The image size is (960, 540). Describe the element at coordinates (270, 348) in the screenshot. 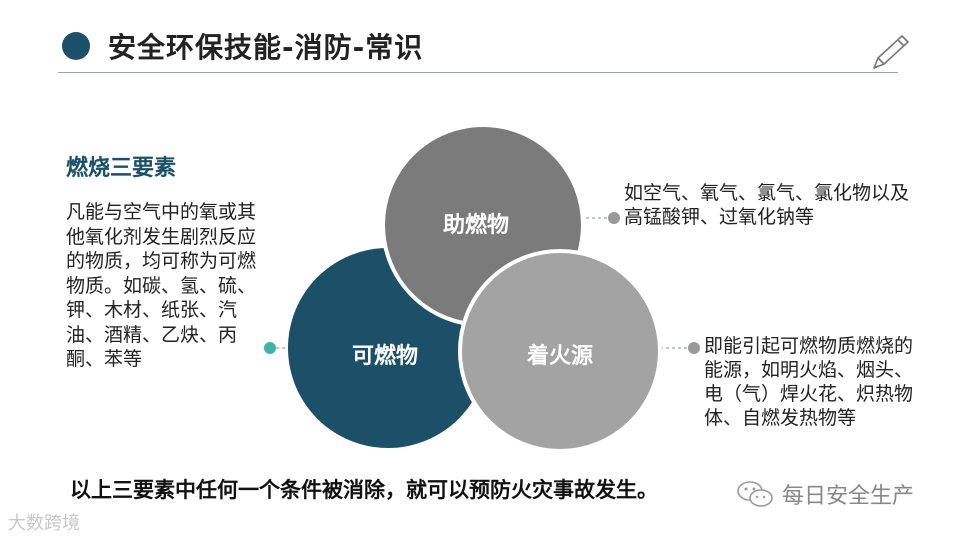

I see `connector-dot-left` at that location.